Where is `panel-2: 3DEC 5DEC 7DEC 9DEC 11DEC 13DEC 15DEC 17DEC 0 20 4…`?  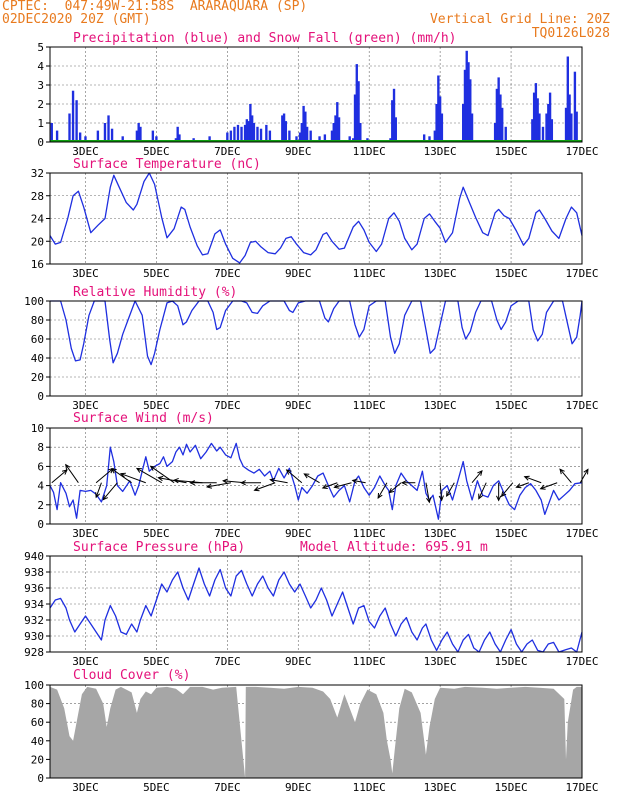
panel-2: 3DEC 5DEC 7DEC 9DEC 11DEC 13DEC 15DEC 17DEC 0 20 4… is located at coordinates (311, 348).